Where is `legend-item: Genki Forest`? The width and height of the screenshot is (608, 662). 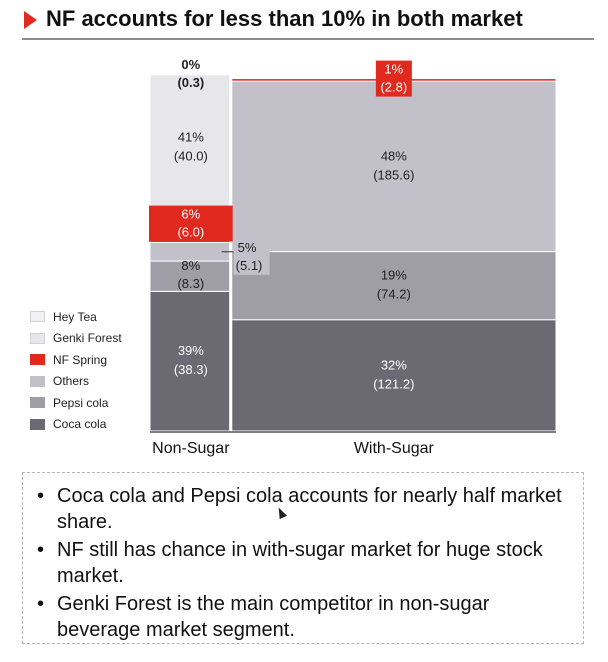
legend-item: Genki Forest is located at coordinates (76, 339).